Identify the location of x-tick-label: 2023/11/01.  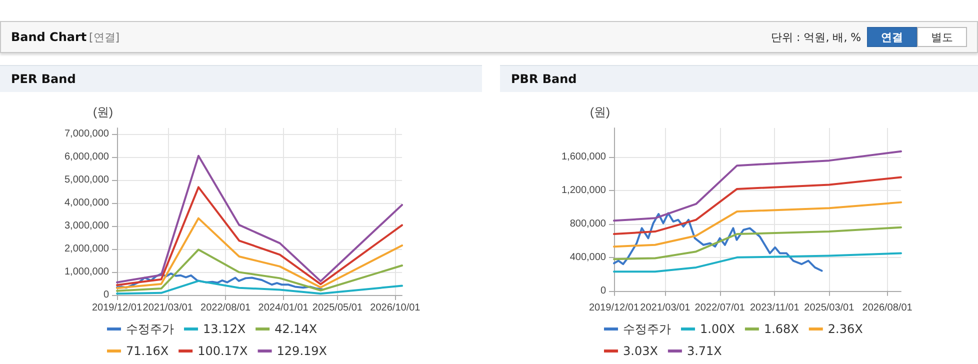
(775, 308).